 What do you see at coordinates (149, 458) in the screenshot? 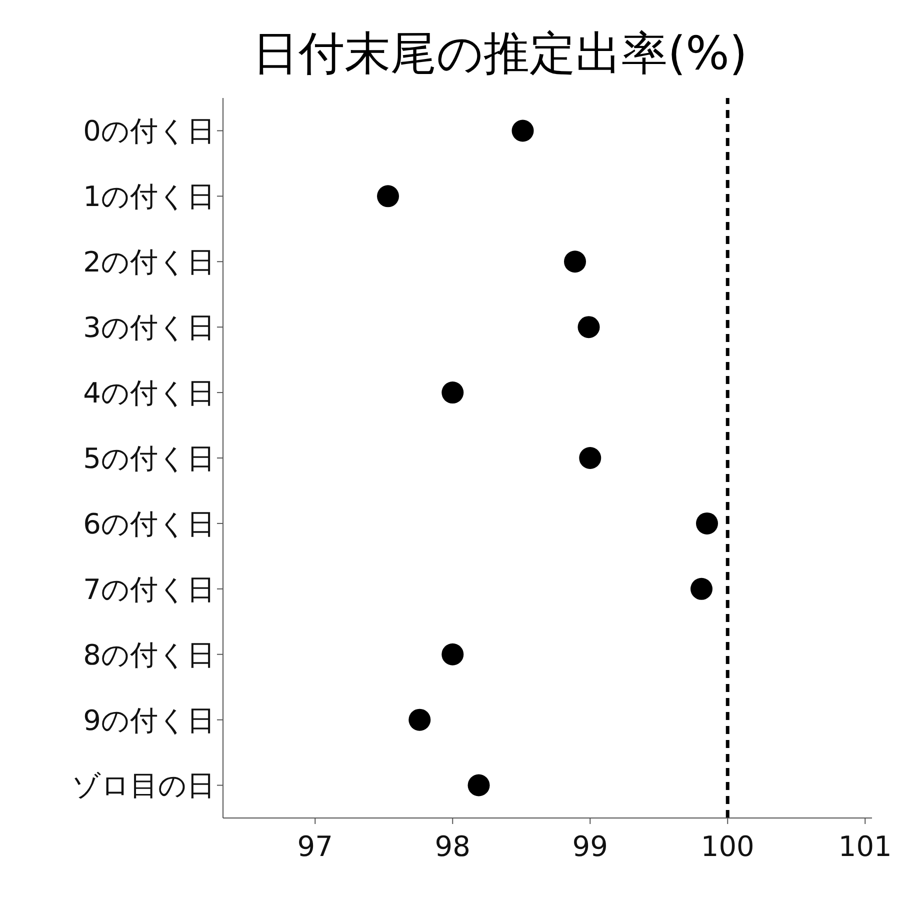
I see `y-tick-label: 5の付く日` at bounding box center [149, 458].